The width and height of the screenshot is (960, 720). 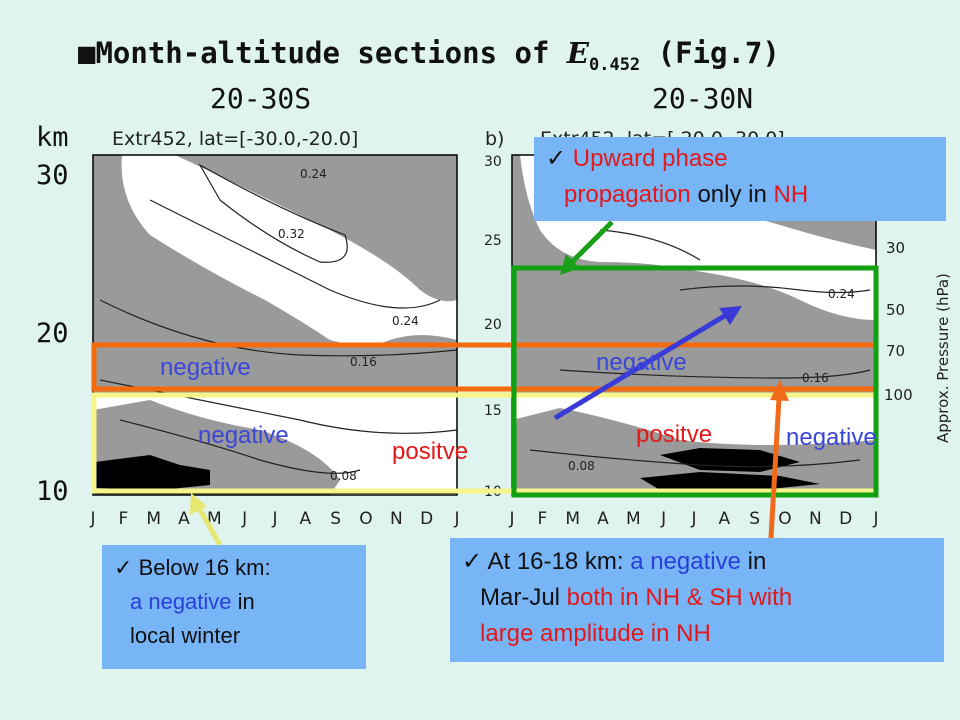 What do you see at coordinates (685, 561) in the screenshot?
I see `callout-mid-text1b: a negative` at bounding box center [685, 561].